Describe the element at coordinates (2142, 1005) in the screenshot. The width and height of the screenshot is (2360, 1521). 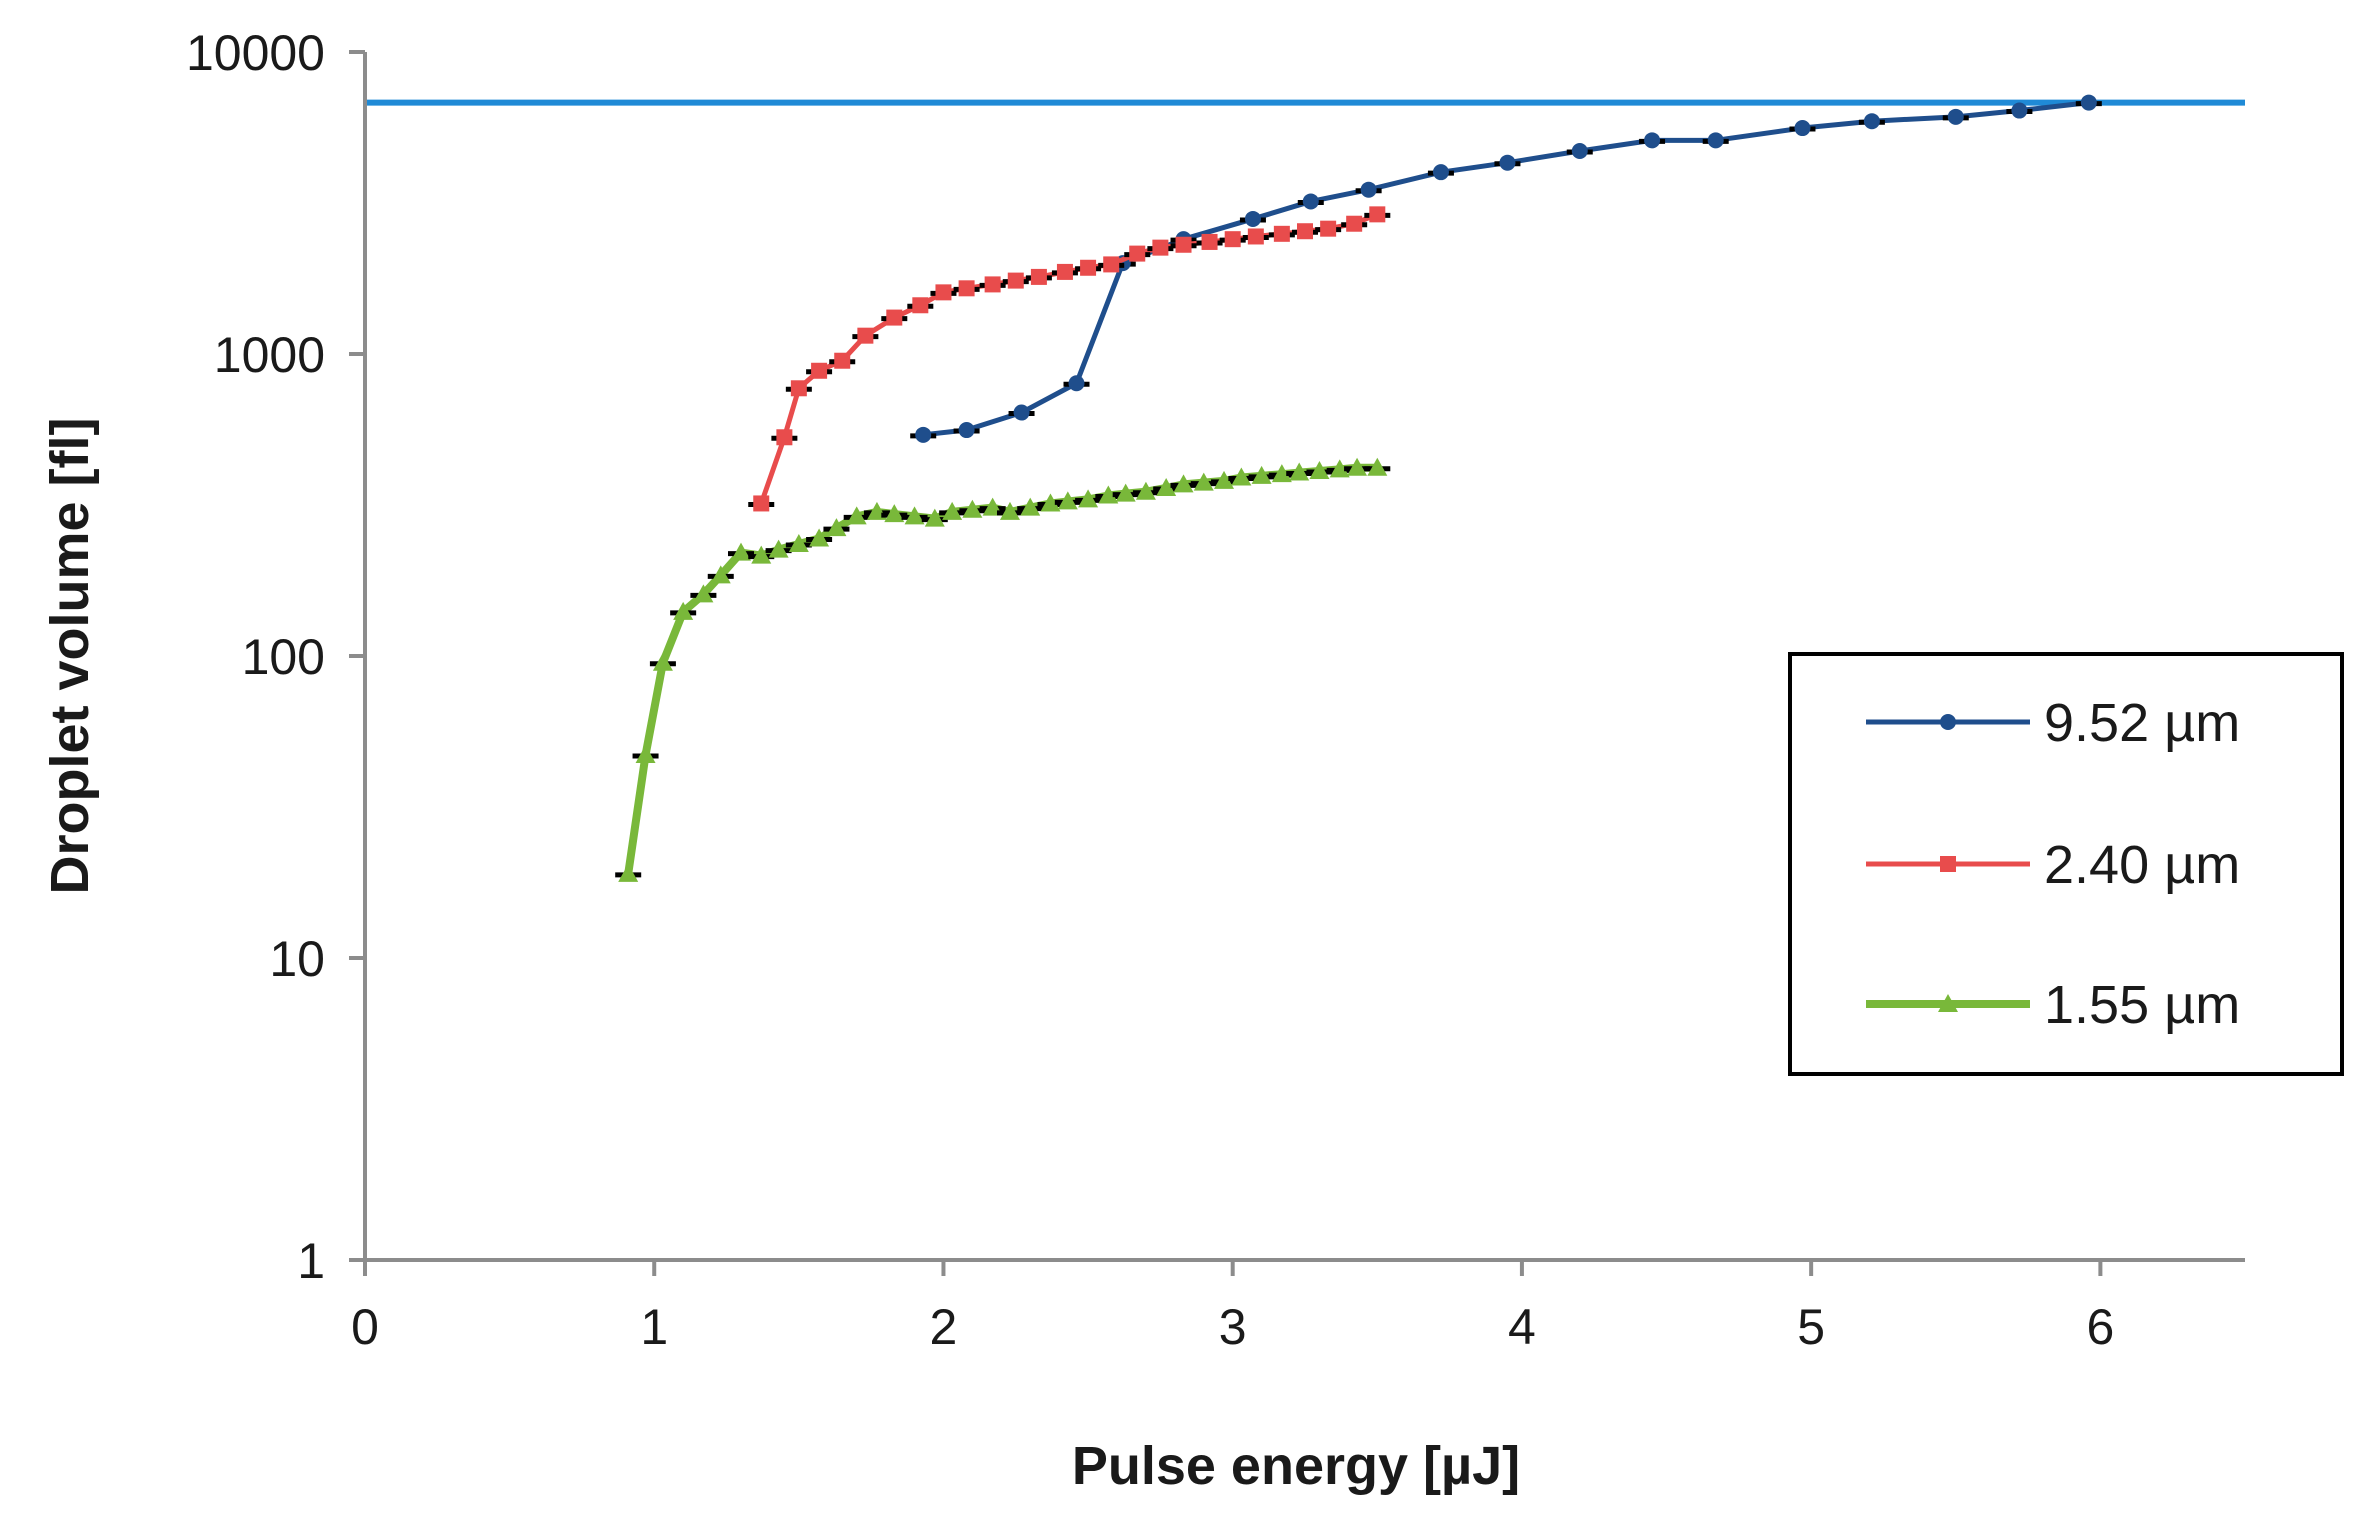
I see `legend-label: 1.55 µm` at that location.